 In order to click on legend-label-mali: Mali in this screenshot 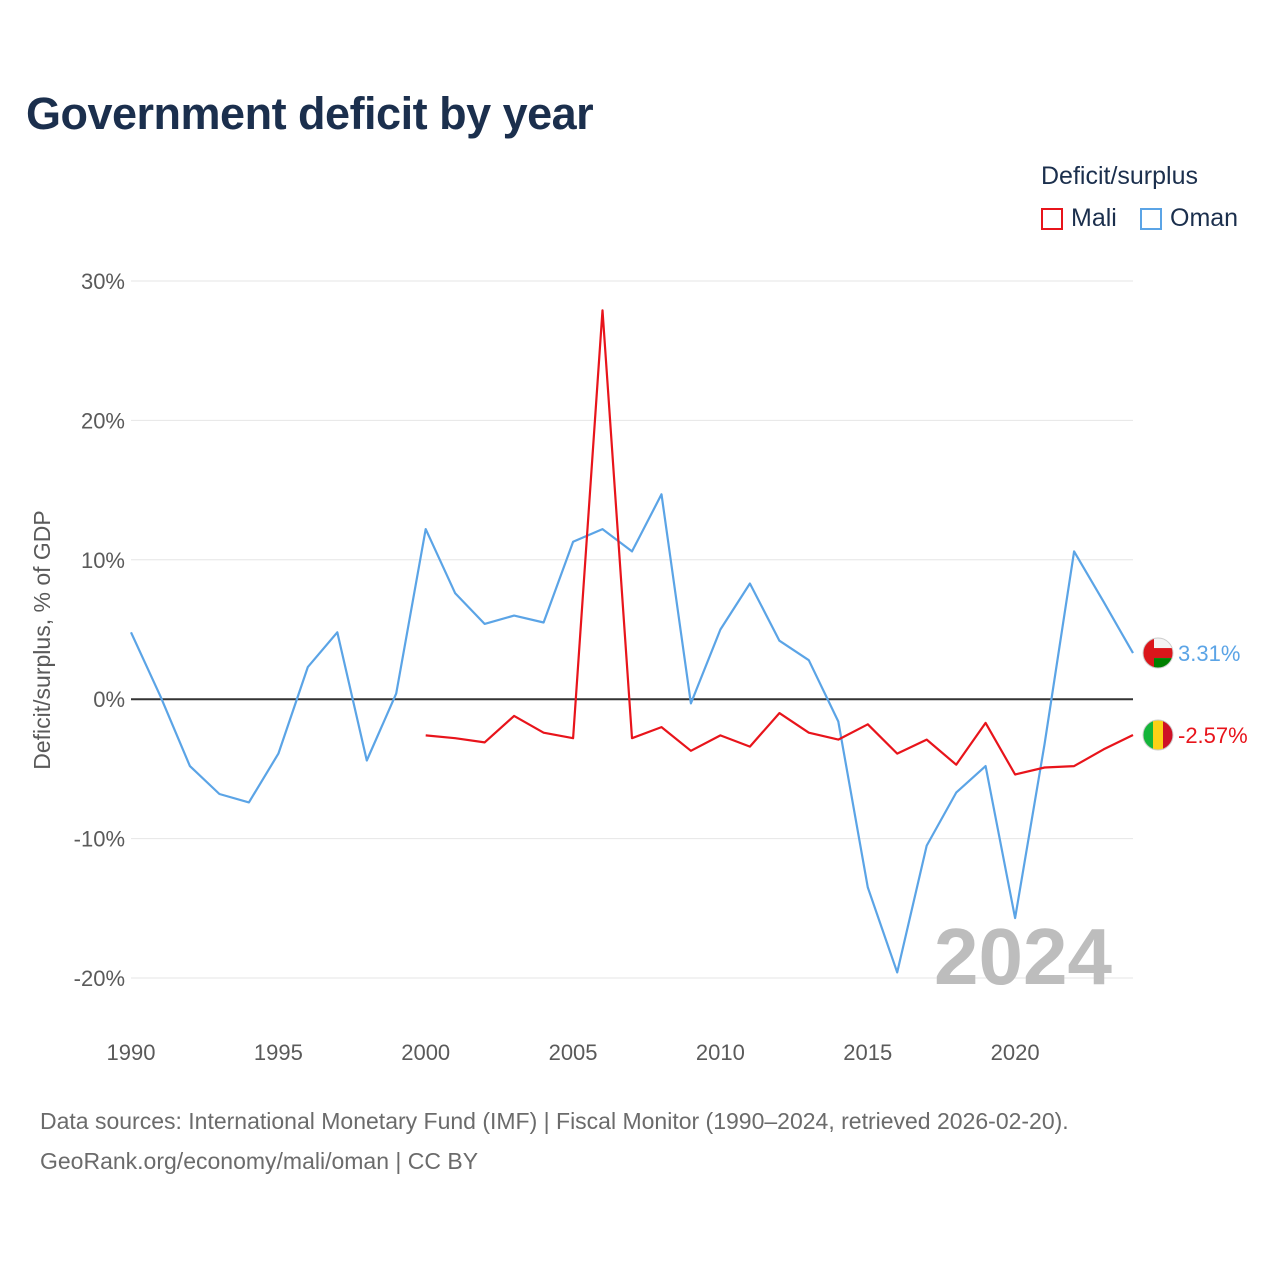, I will do `click(1094, 218)`.